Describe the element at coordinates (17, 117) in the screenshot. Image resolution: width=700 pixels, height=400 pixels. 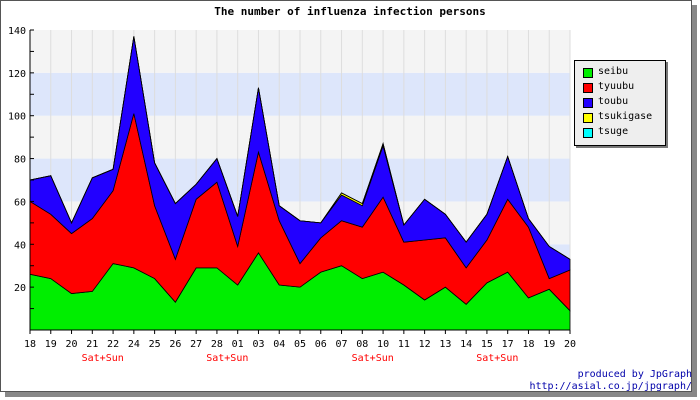
I see `y-tick-label: 100` at that location.